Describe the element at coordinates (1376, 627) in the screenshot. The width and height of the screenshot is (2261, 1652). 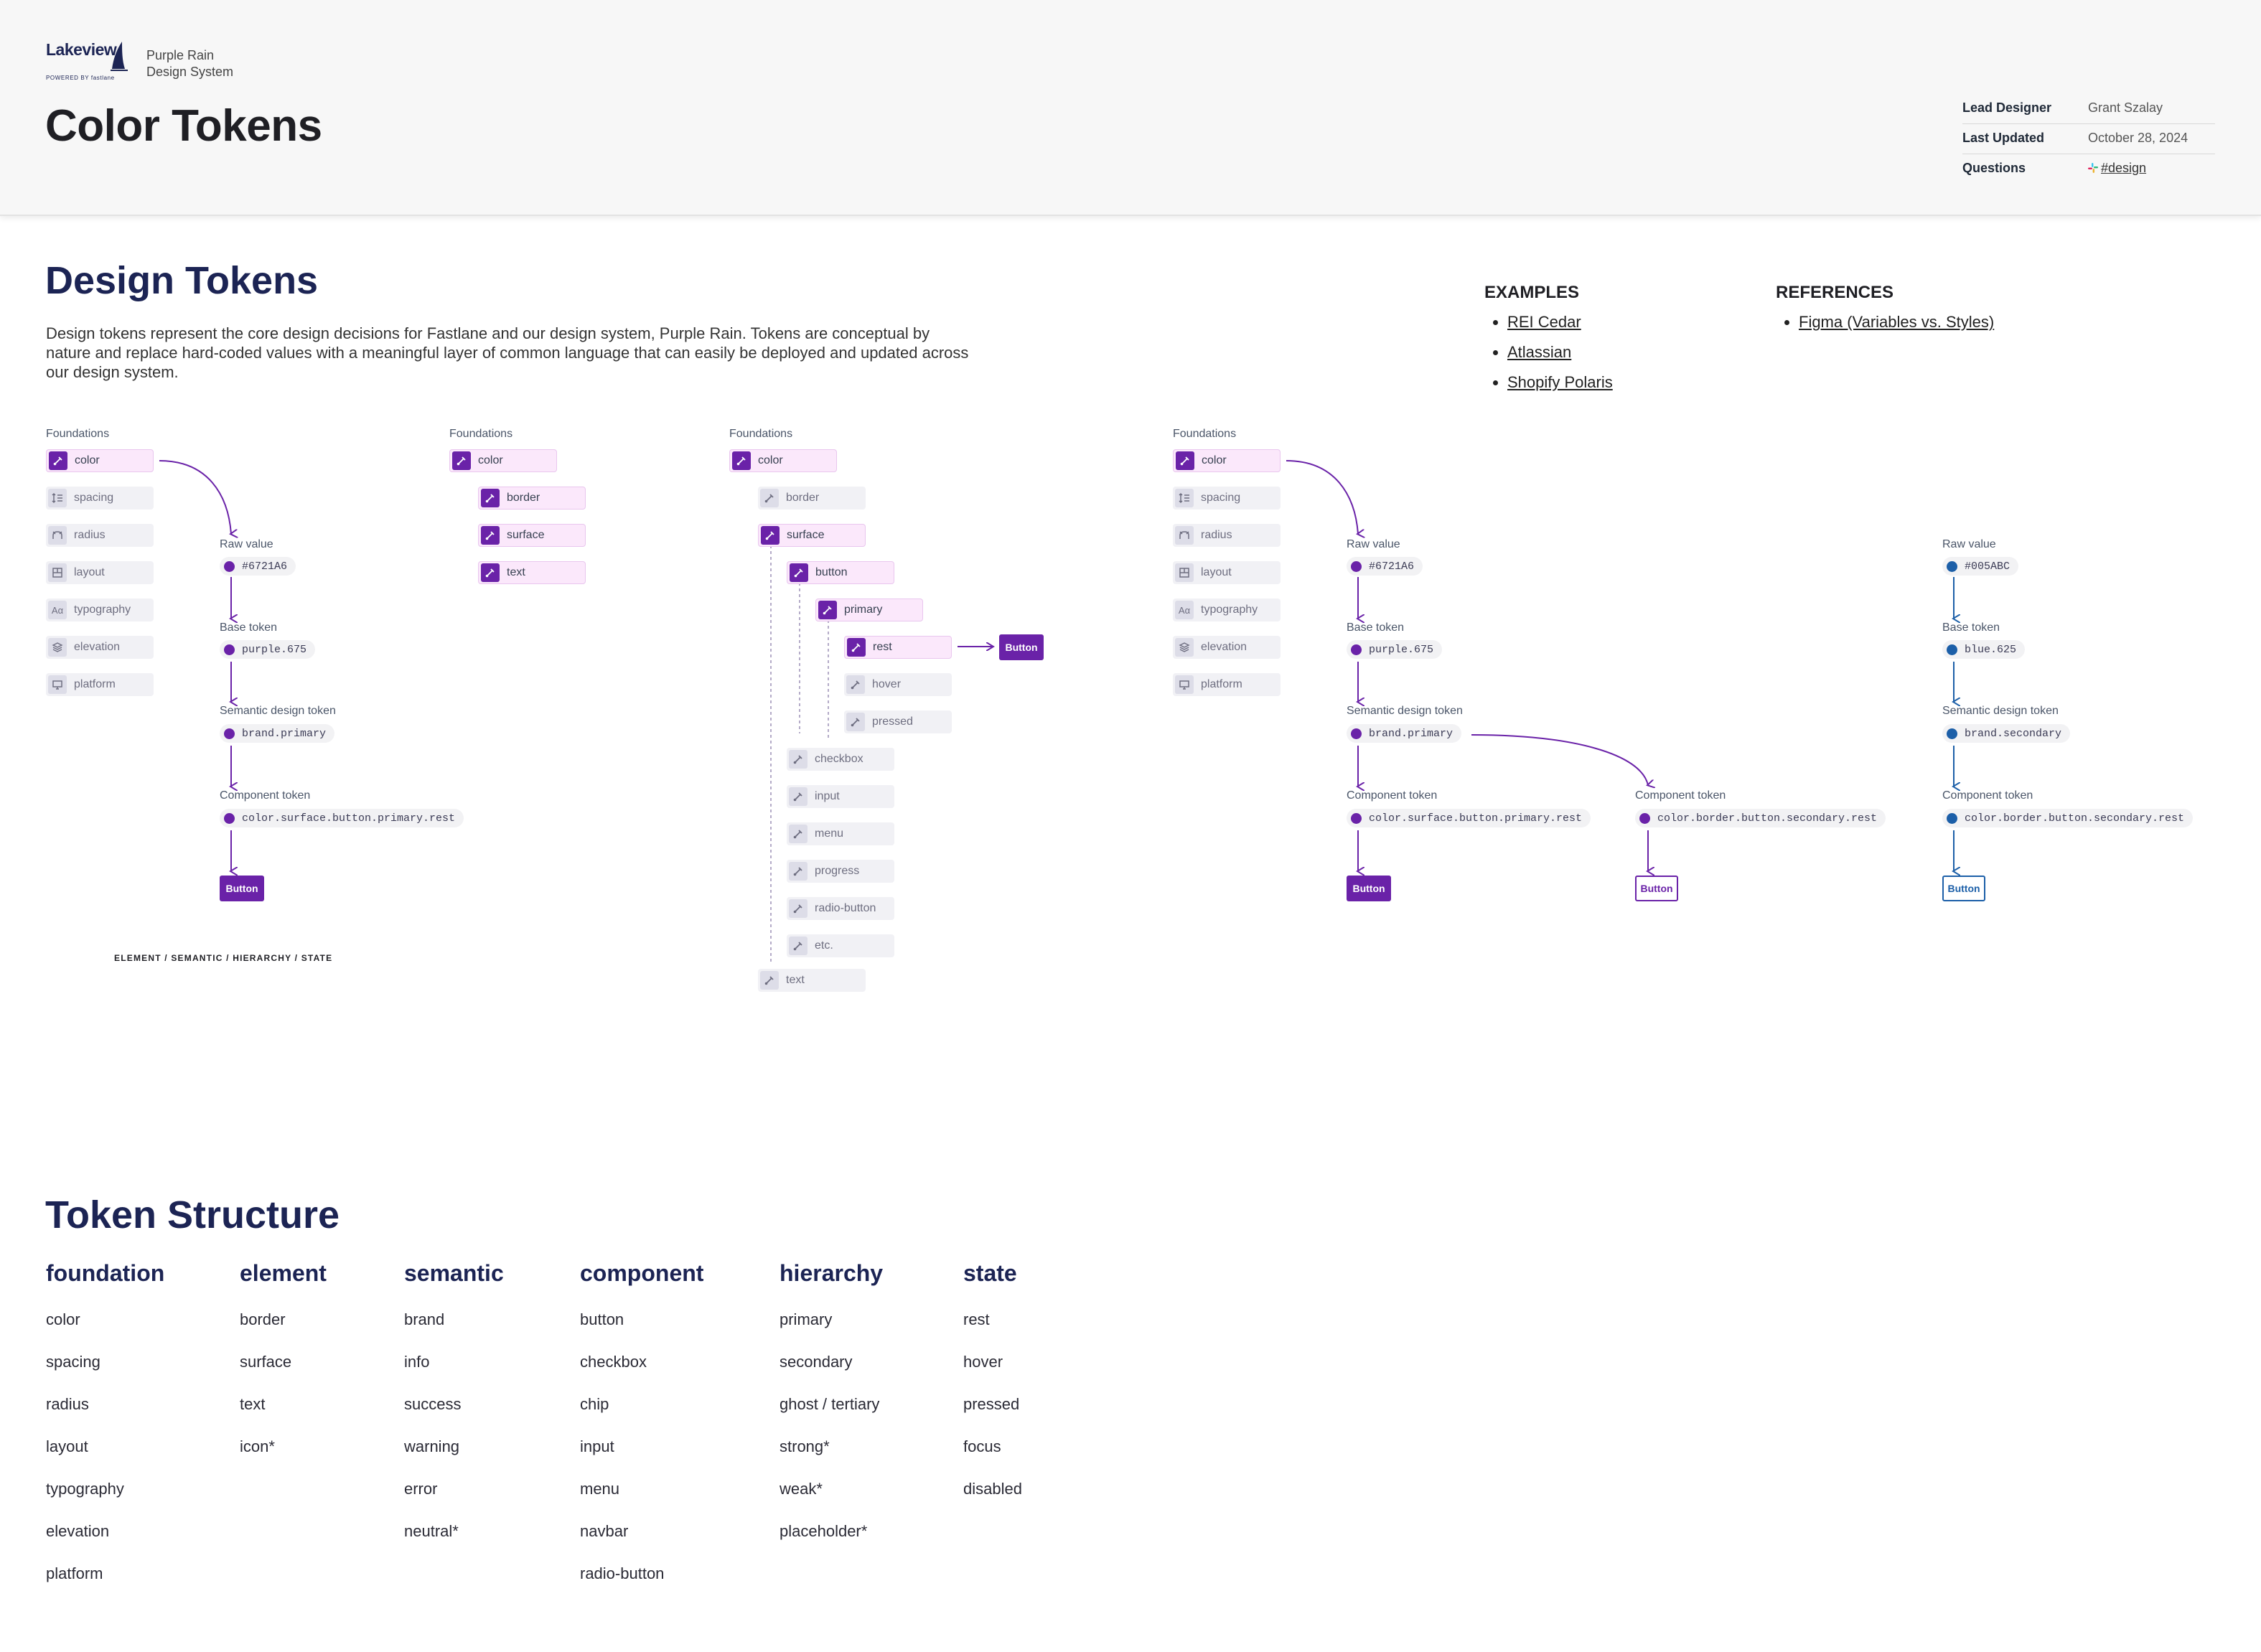
I see `base-token-label: Base token` at that location.